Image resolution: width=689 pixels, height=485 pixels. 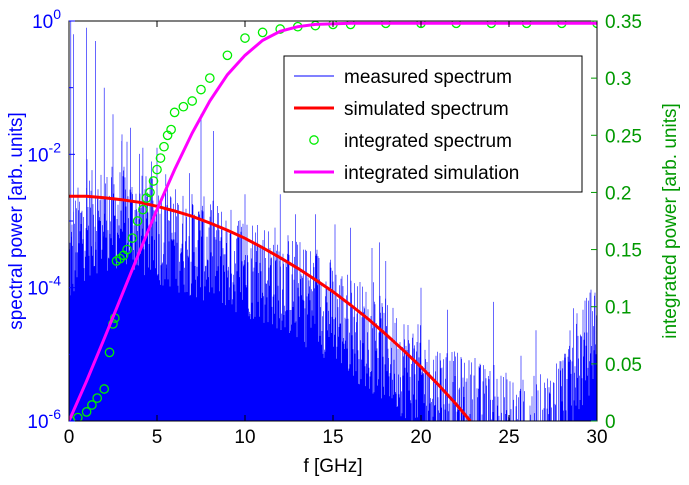 I want to click on x-tick-label: 30, so click(x=596, y=437).